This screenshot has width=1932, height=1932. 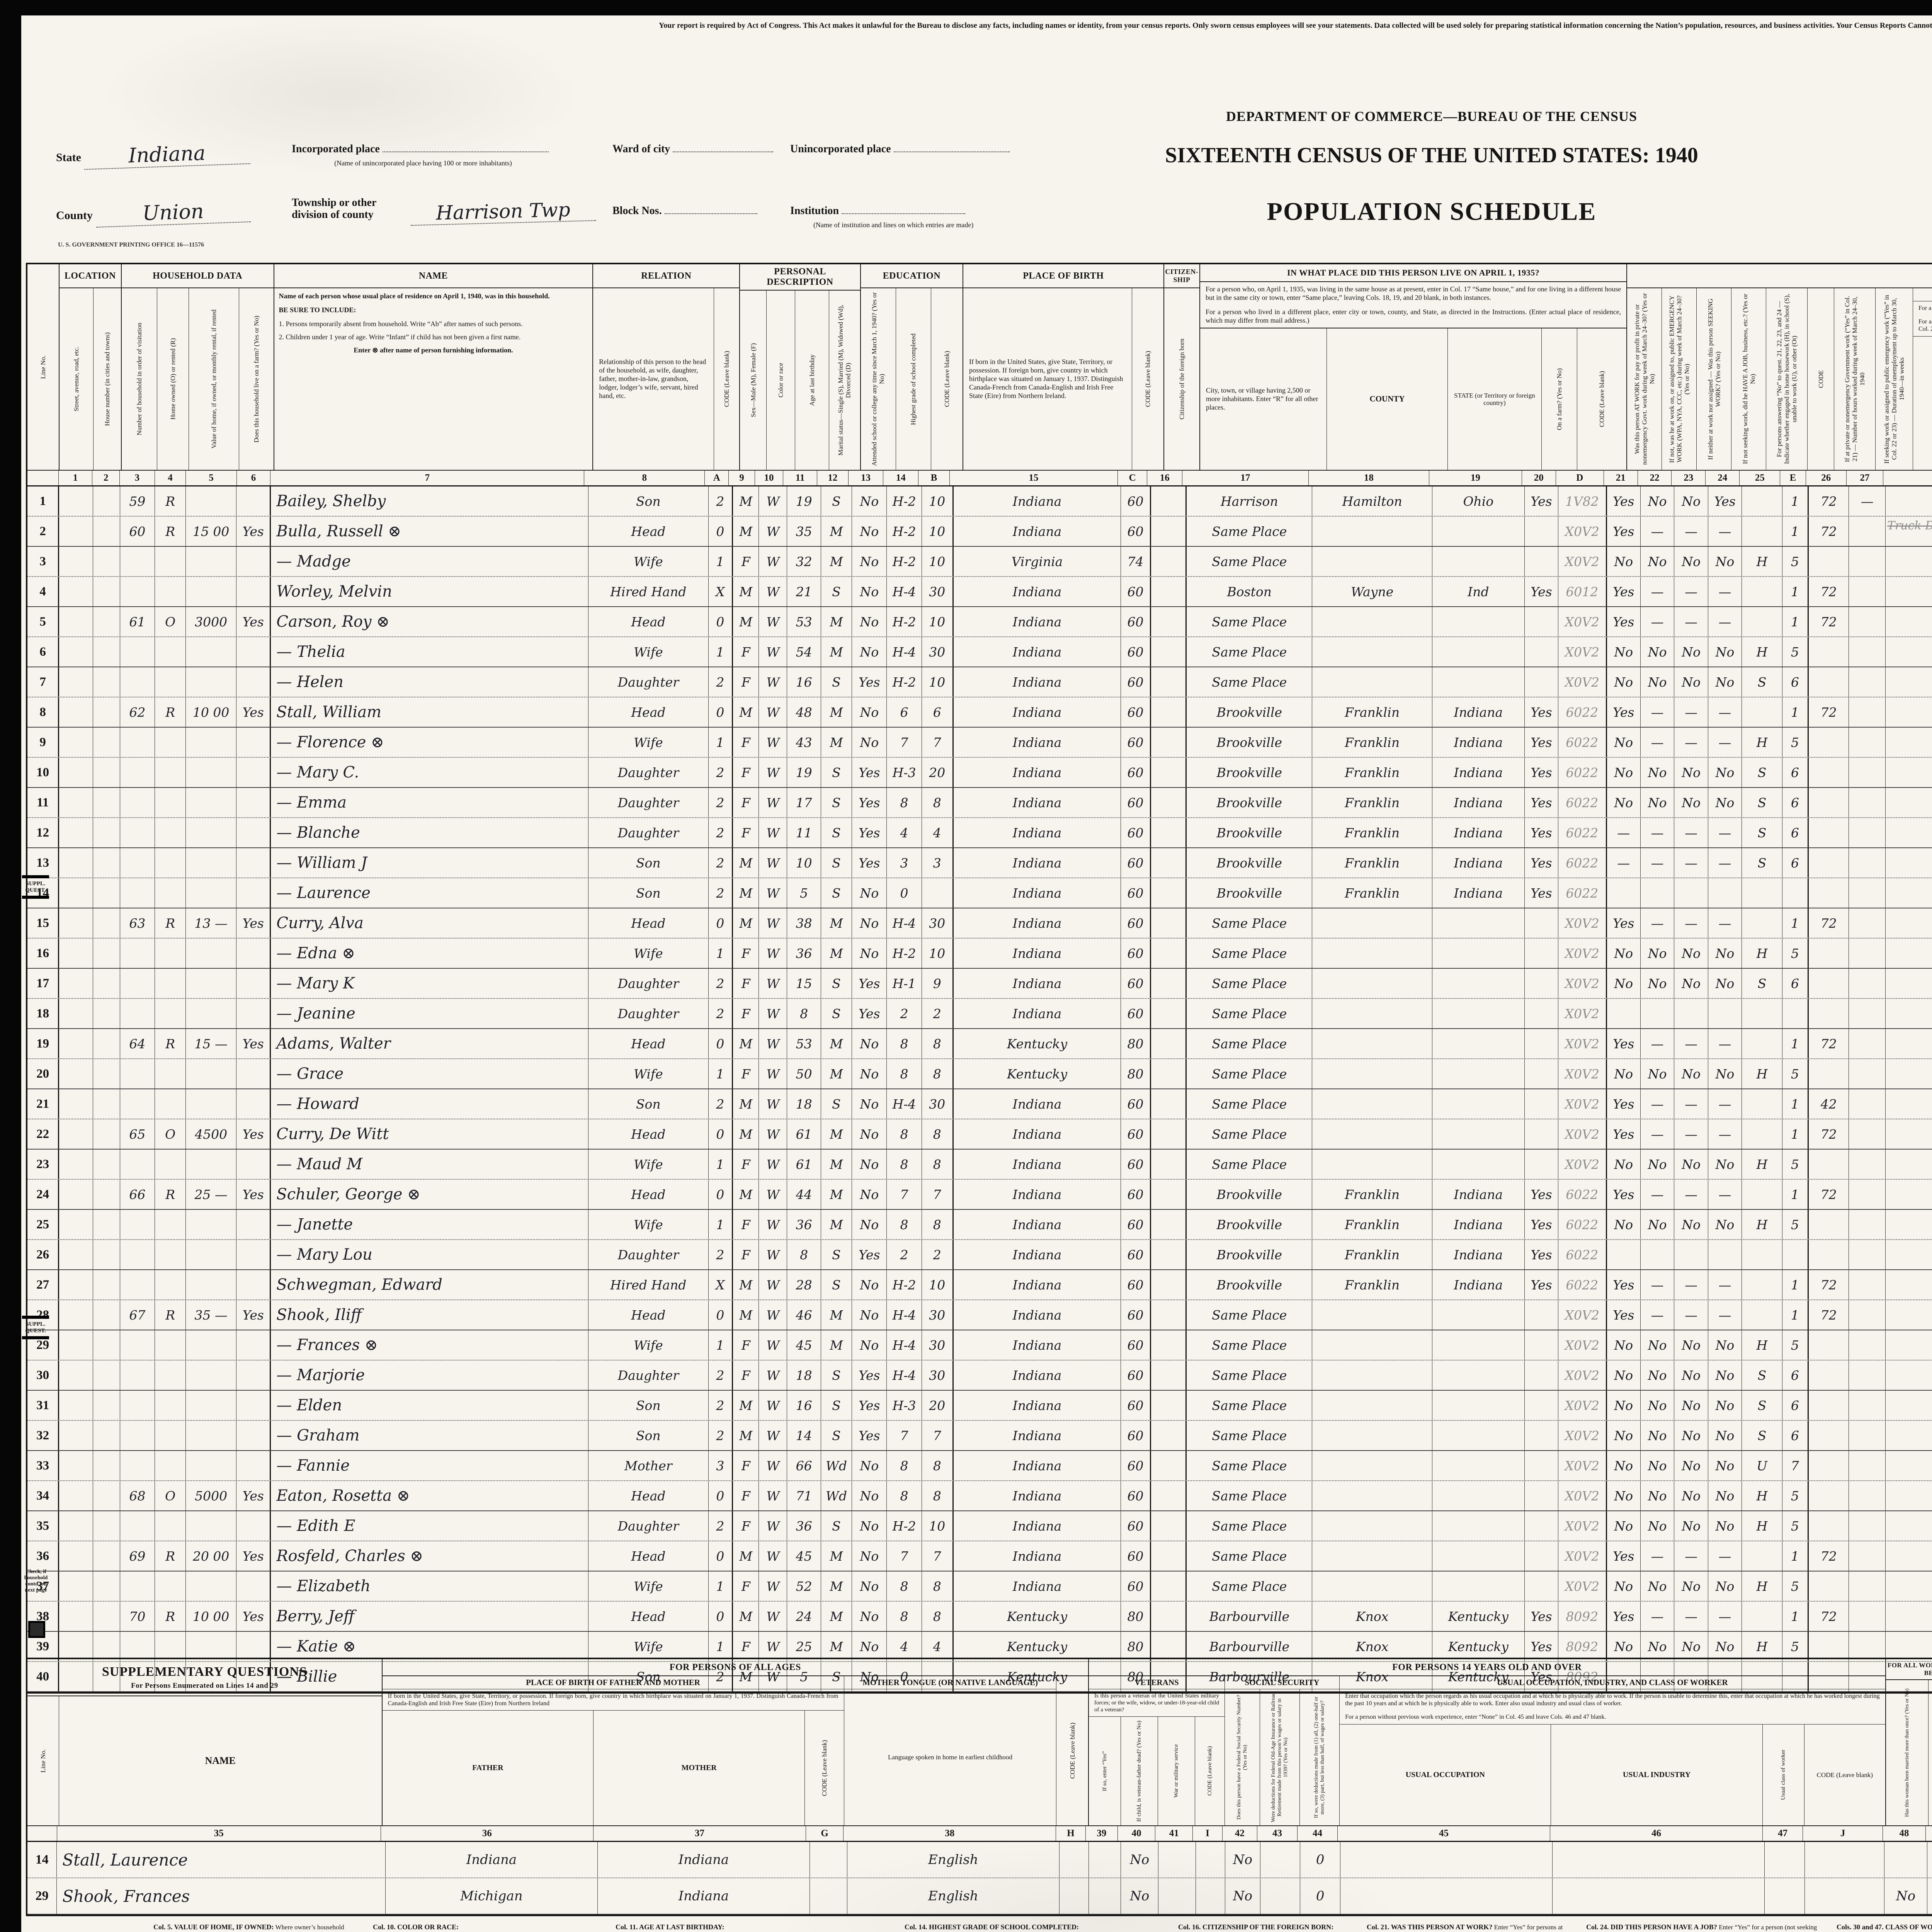 I want to click on cell-col11-line12: W, so click(x=773, y=833).